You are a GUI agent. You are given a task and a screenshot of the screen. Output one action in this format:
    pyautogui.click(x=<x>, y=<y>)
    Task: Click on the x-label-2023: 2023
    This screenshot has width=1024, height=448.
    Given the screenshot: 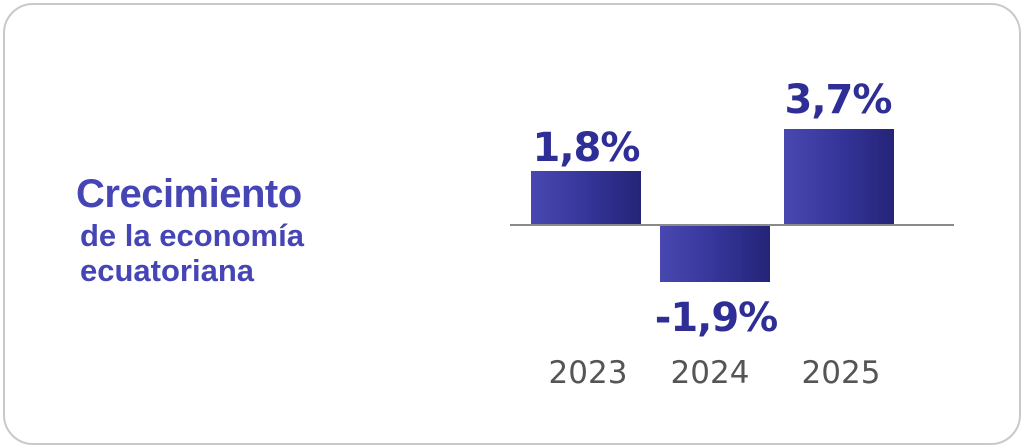 What is the action you would take?
    pyautogui.click(x=588, y=373)
    